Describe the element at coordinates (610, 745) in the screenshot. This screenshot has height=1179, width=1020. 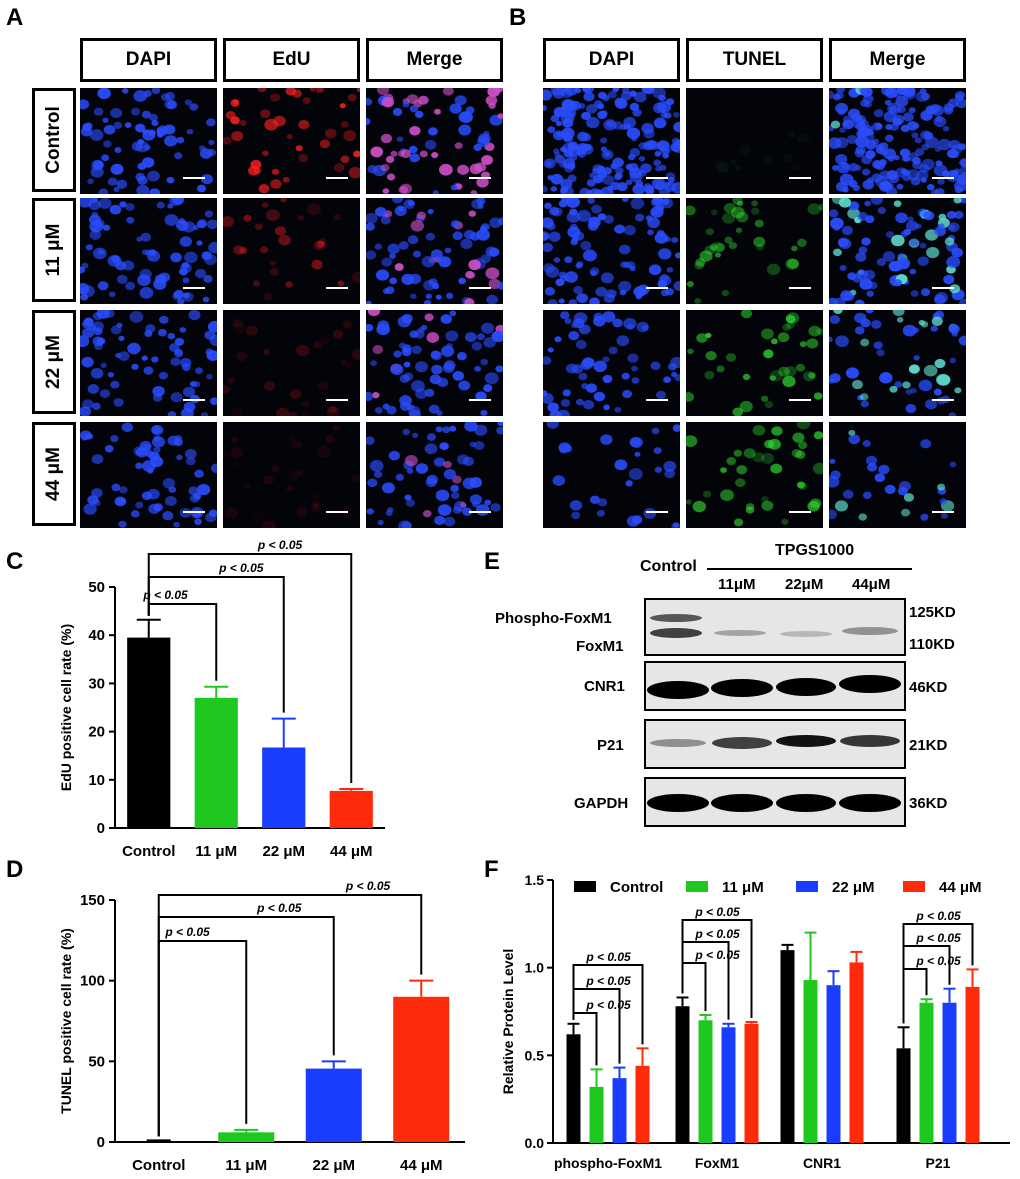
I see `blot-label-p21: P21` at that location.